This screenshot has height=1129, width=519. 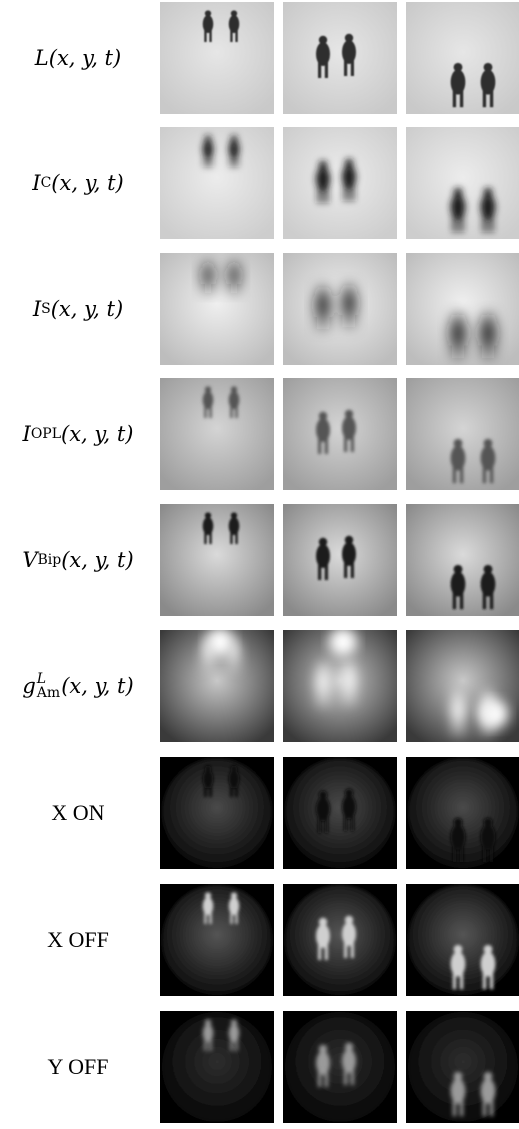 I want to click on row-label-ic: I C (x, y, t), so click(x=78, y=183).